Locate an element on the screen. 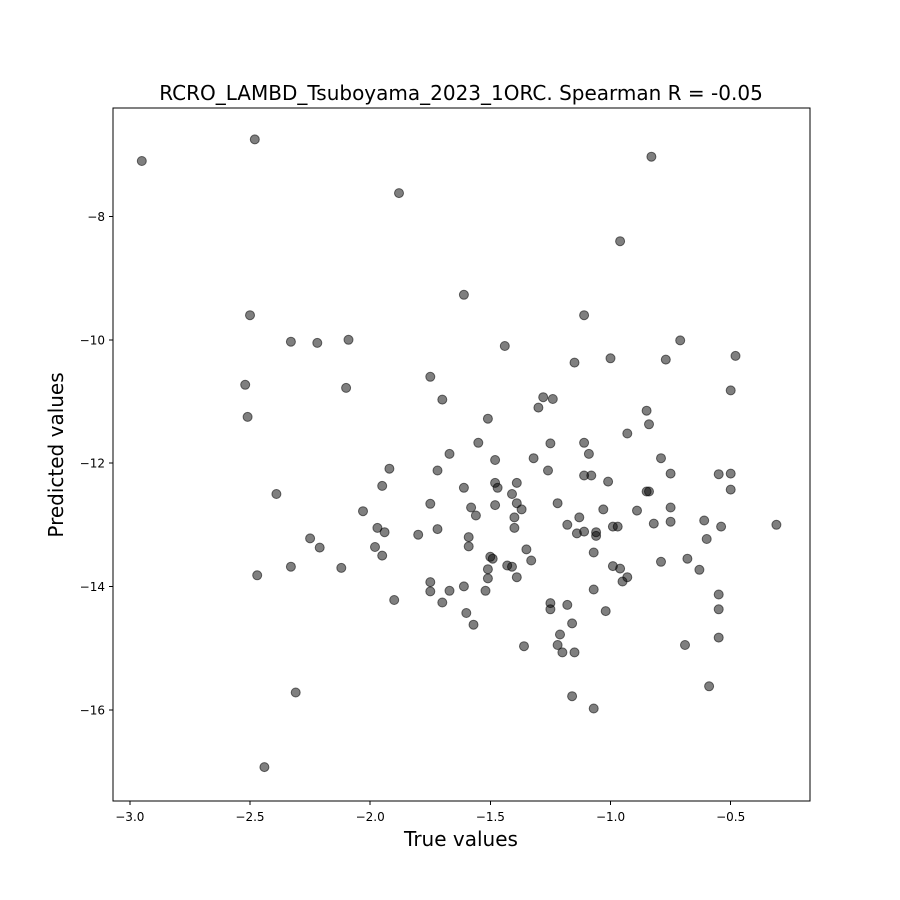 Image resolution: width=900 pixels, height=900 pixels. x-tick-label: −2.5 is located at coordinates (249, 817).